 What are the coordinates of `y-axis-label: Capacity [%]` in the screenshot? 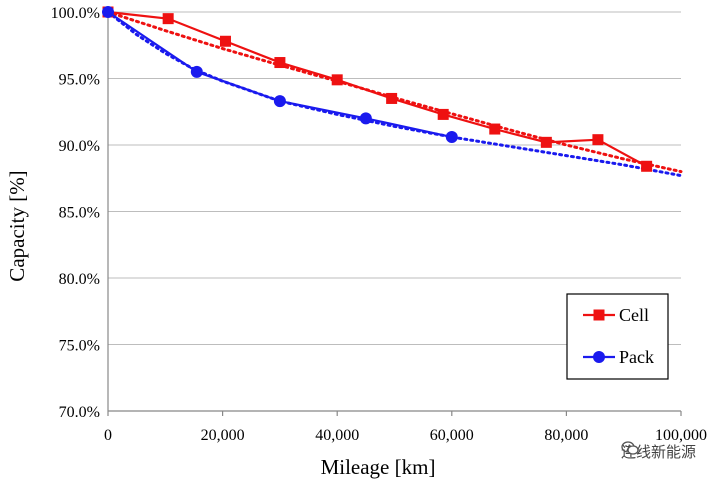 It's located at (17, 225).